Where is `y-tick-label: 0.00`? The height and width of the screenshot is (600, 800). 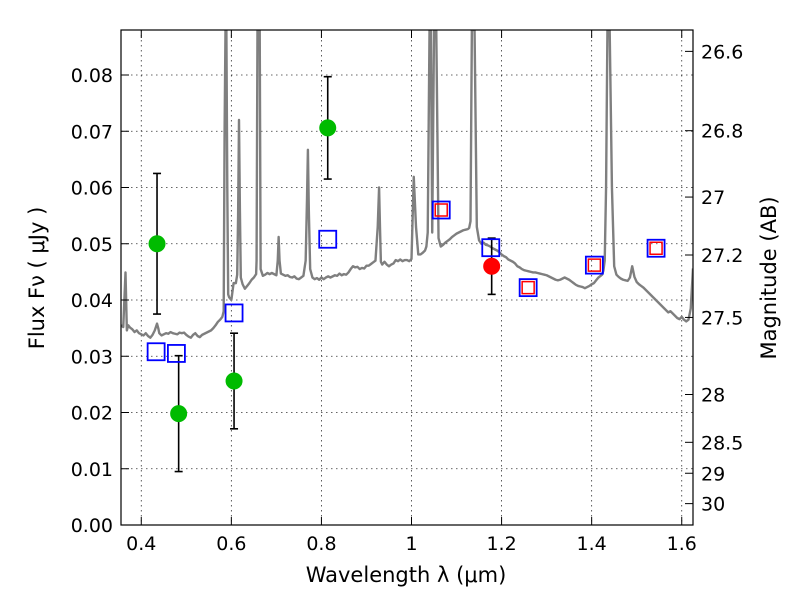 y-tick-label: 0.00 is located at coordinates (92, 526).